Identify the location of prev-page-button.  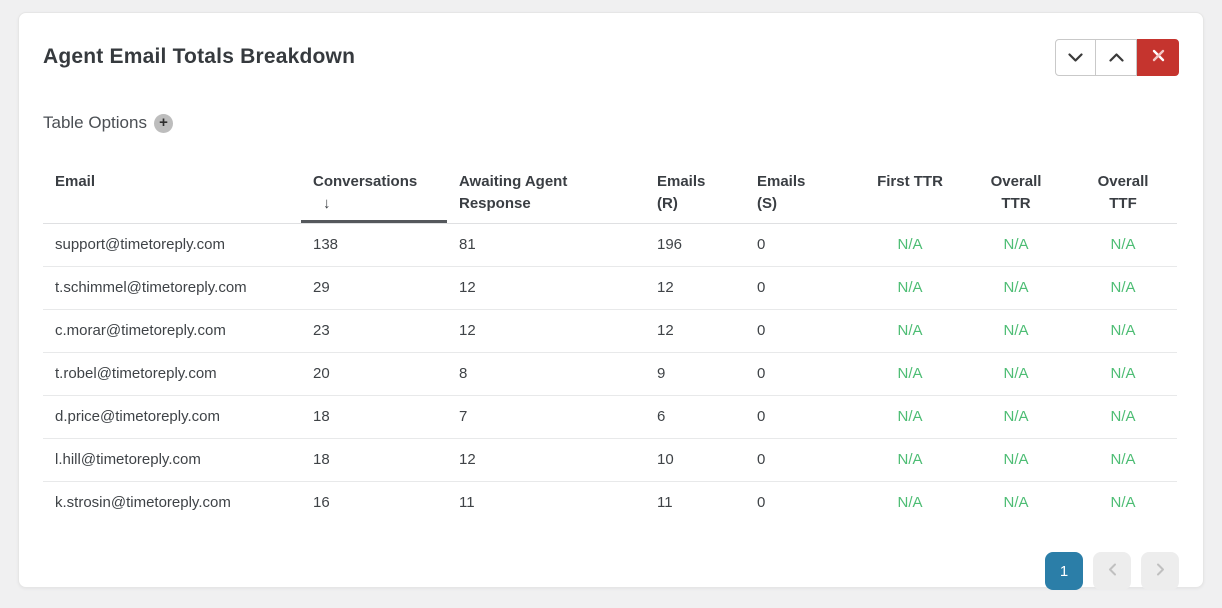
(1112, 571).